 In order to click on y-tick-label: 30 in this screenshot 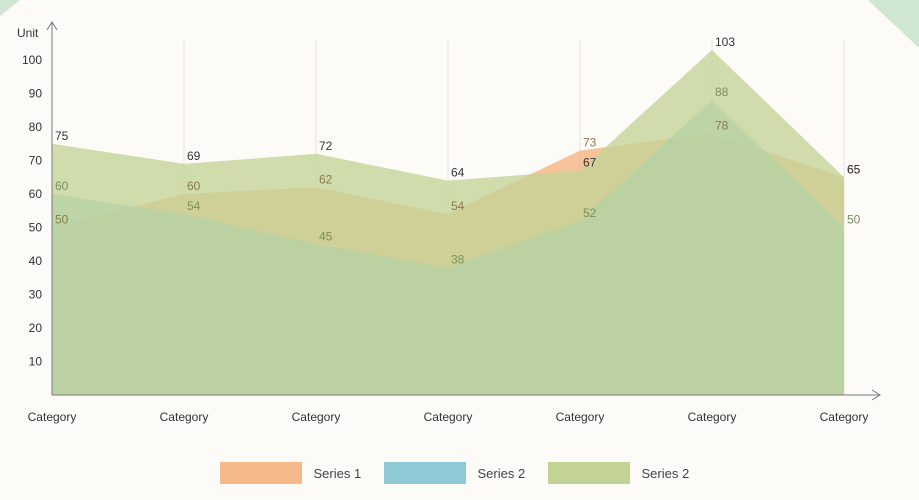, I will do `click(36, 295)`.